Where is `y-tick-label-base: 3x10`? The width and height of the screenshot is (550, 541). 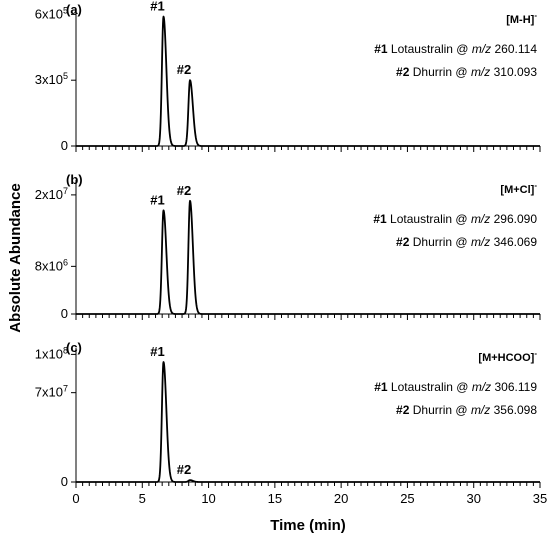 y-tick-label-base: 3x10 is located at coordinates (49, 79).